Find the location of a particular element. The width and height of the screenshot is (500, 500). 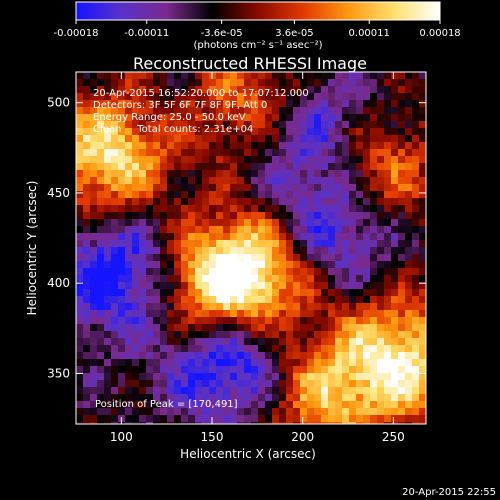

y-tick-label: 350 is located at coordinates (58, 373).